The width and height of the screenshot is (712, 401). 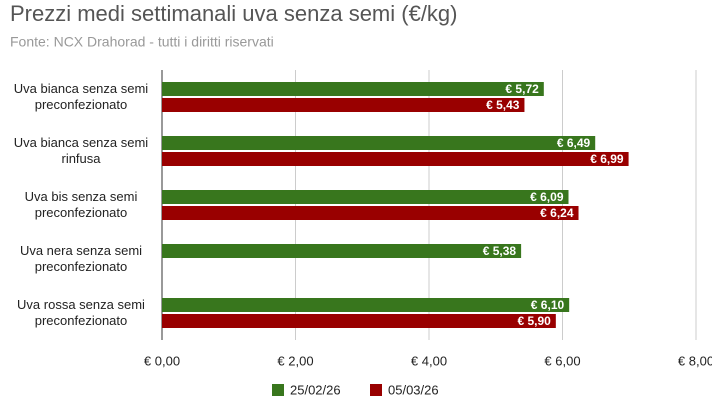 I want to click on y-tick-label: Uva bis senza semi preconfezionato, so click(x=81, y=204).